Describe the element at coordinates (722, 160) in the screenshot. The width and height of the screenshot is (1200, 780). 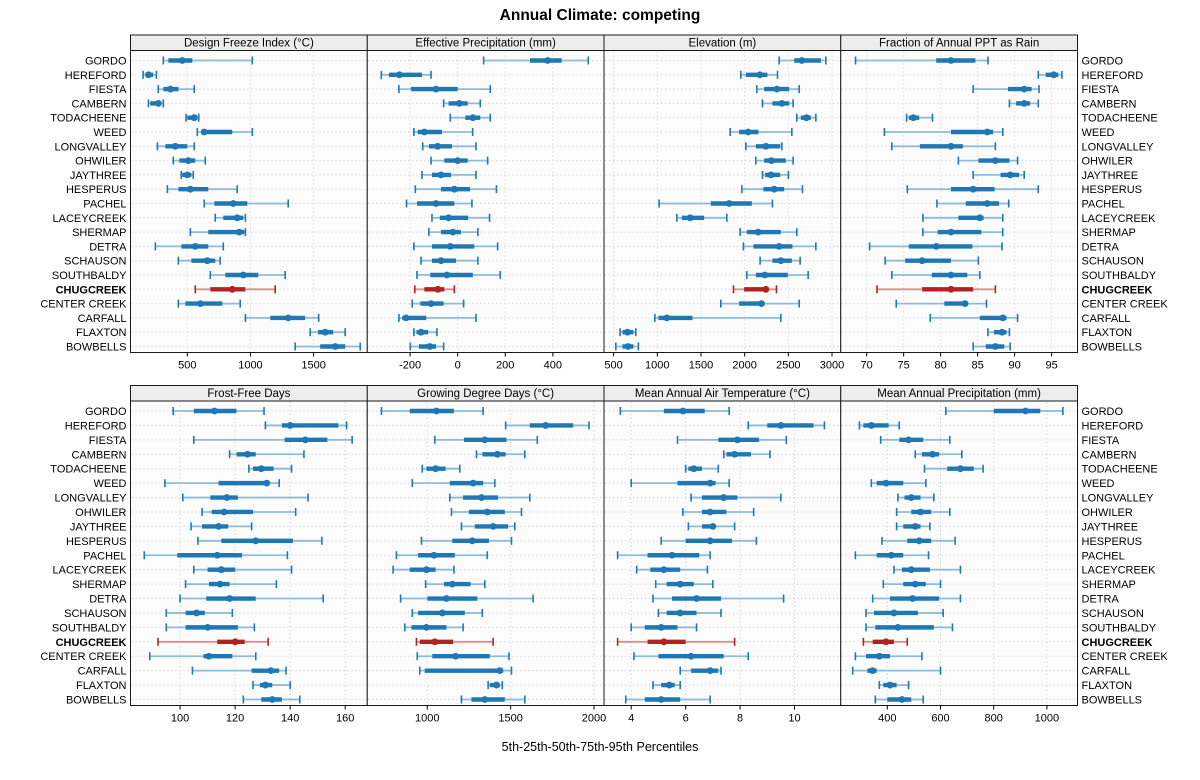
I see `station-row-ohwiler` at that location.